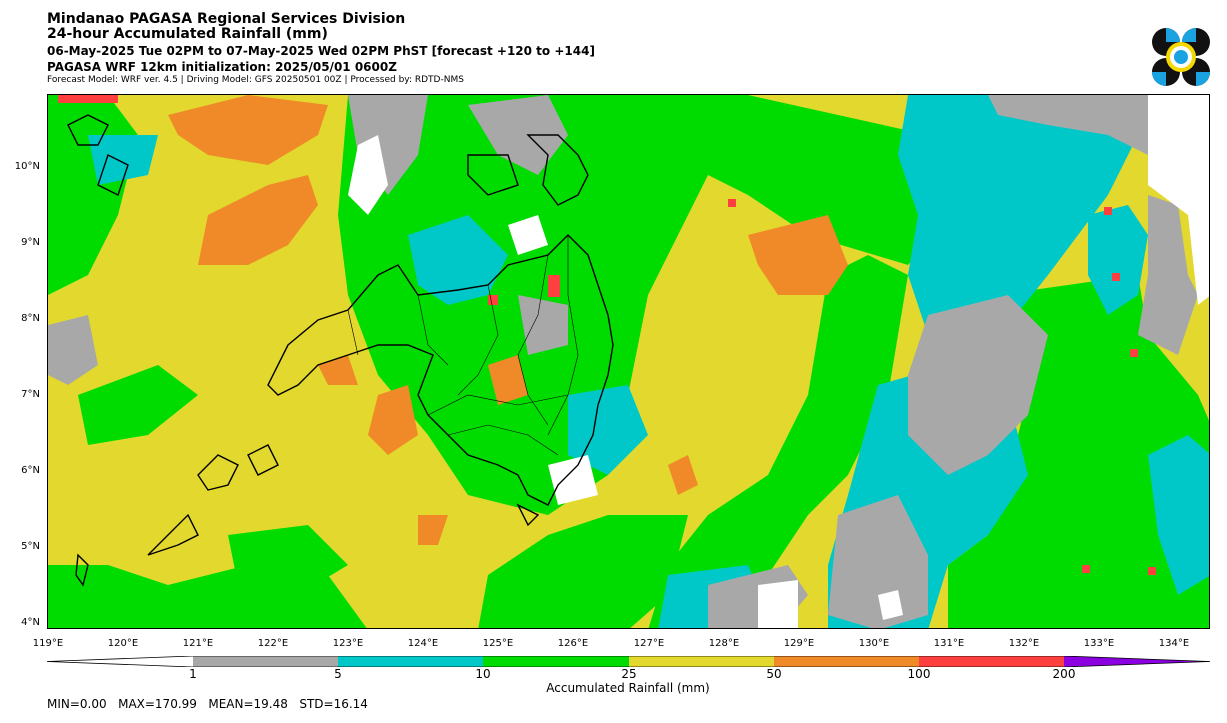 This screenshot has height=723, width=1227. What do you see at coordinates (30, 622) in the screenshot?
I see `lat-label-4n: 4°N` at bounding box center [30, 622].